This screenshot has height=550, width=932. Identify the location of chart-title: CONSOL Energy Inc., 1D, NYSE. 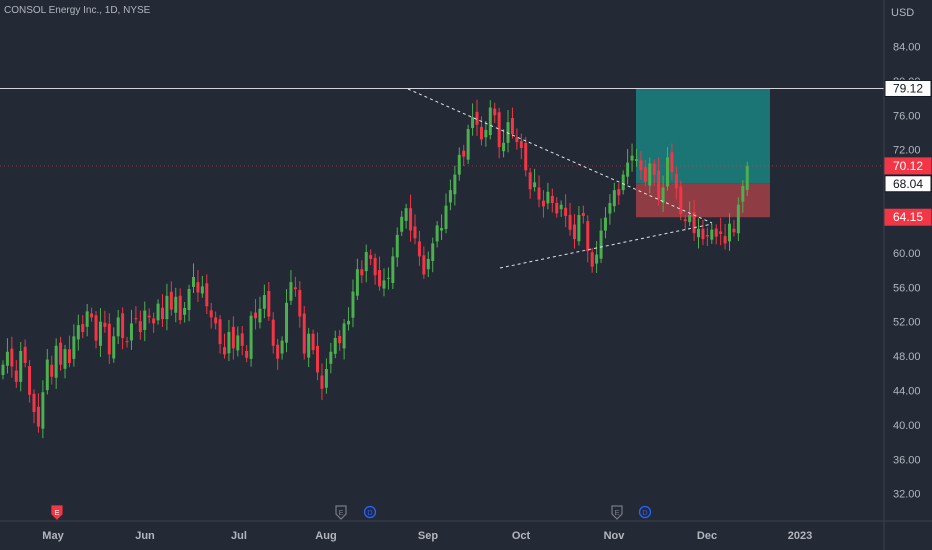
(77, 10).